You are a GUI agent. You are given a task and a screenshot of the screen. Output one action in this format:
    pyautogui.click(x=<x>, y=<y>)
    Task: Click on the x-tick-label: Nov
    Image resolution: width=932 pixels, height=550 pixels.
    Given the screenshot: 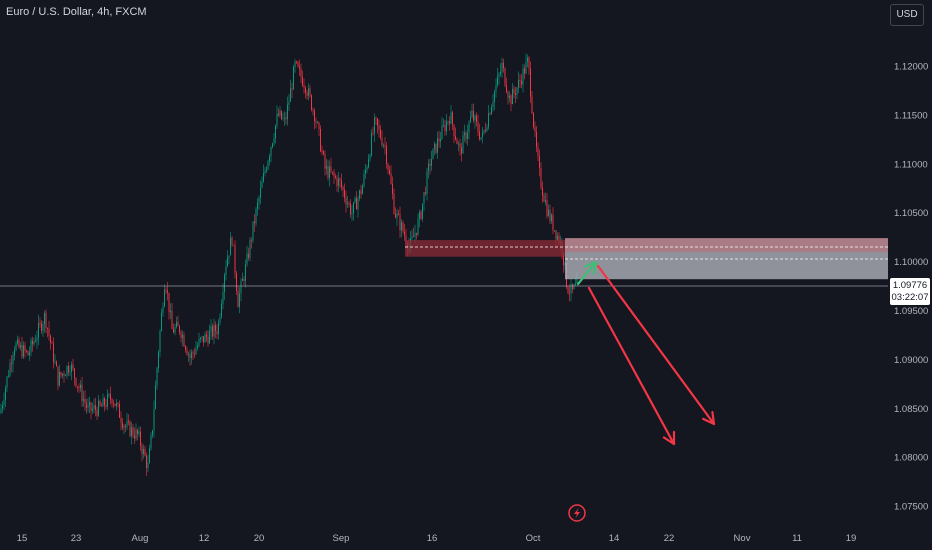 What is the action you would take?
    pyautogui.click(x=742, y=538)
    